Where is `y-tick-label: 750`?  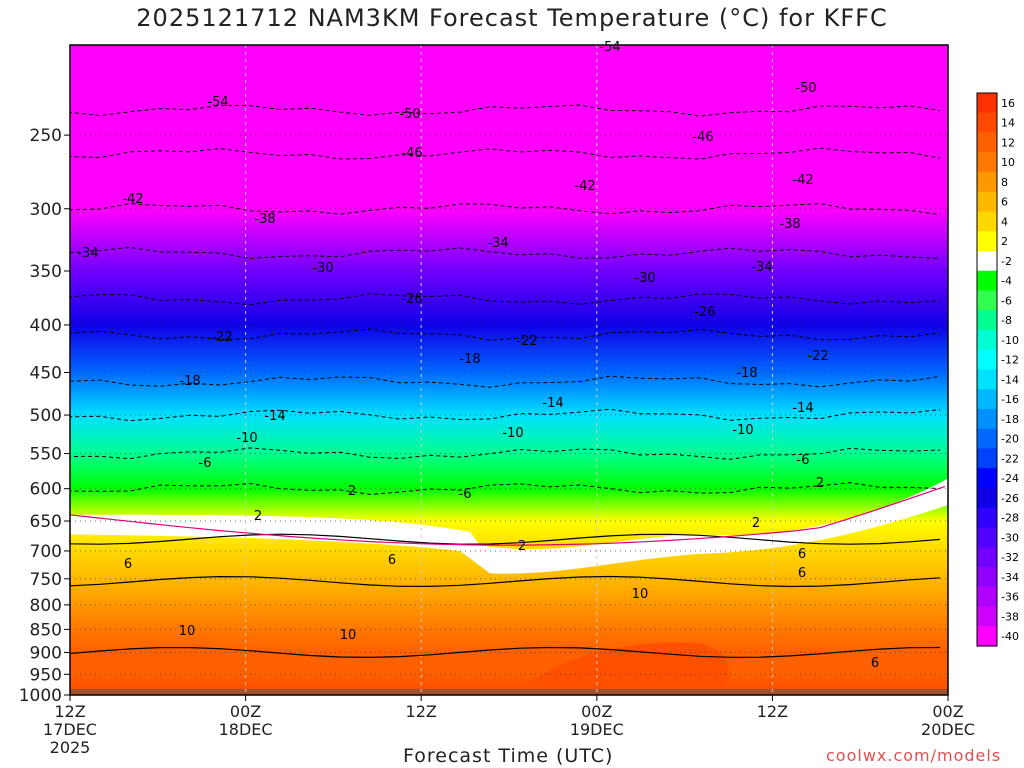
y-tick-label: 750 is located at coordinates (46, 580).